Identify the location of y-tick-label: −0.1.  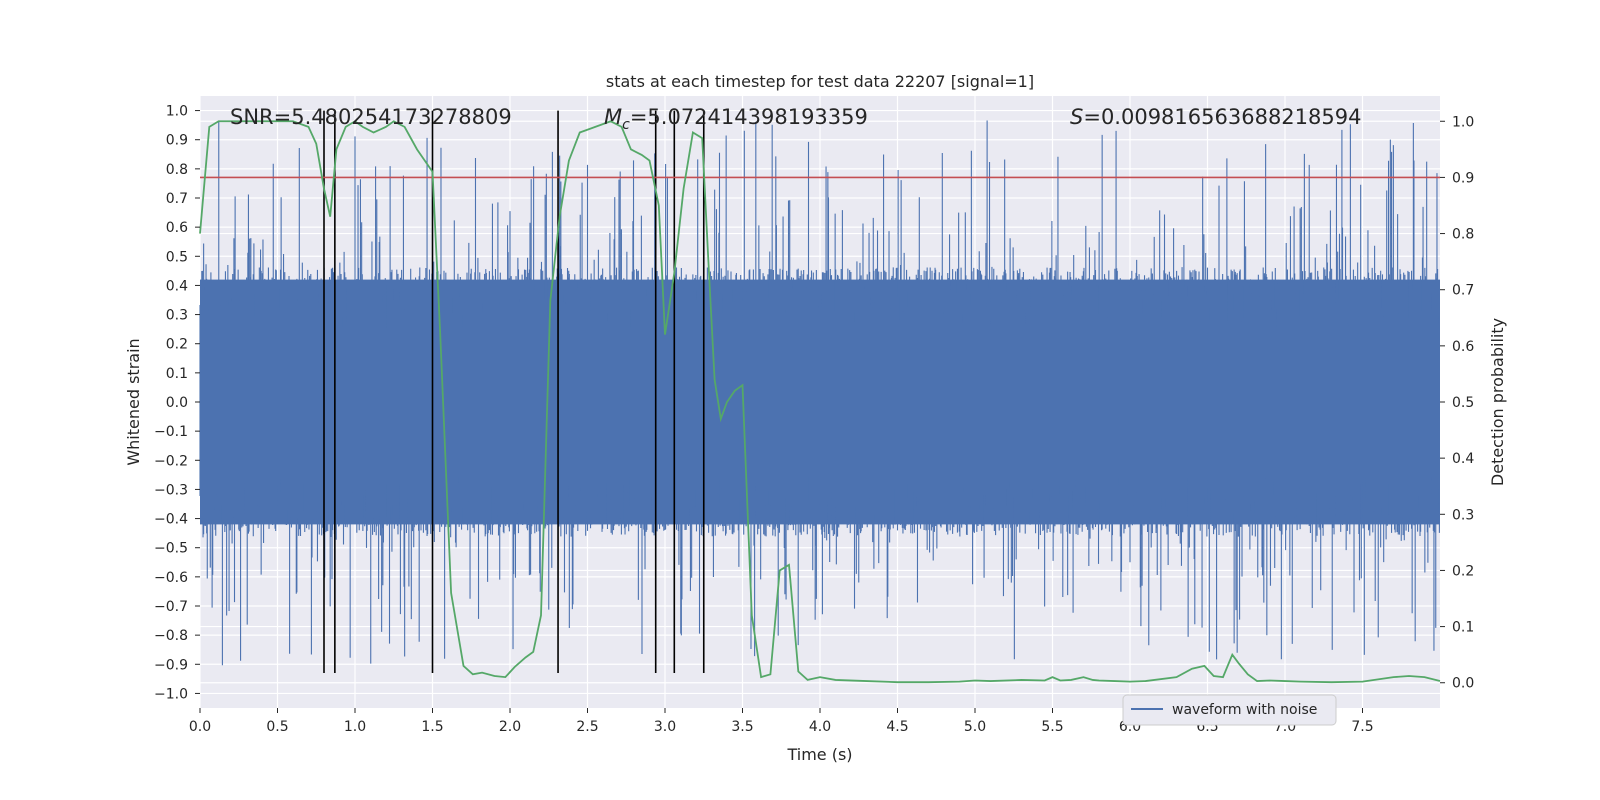
(171, 432).